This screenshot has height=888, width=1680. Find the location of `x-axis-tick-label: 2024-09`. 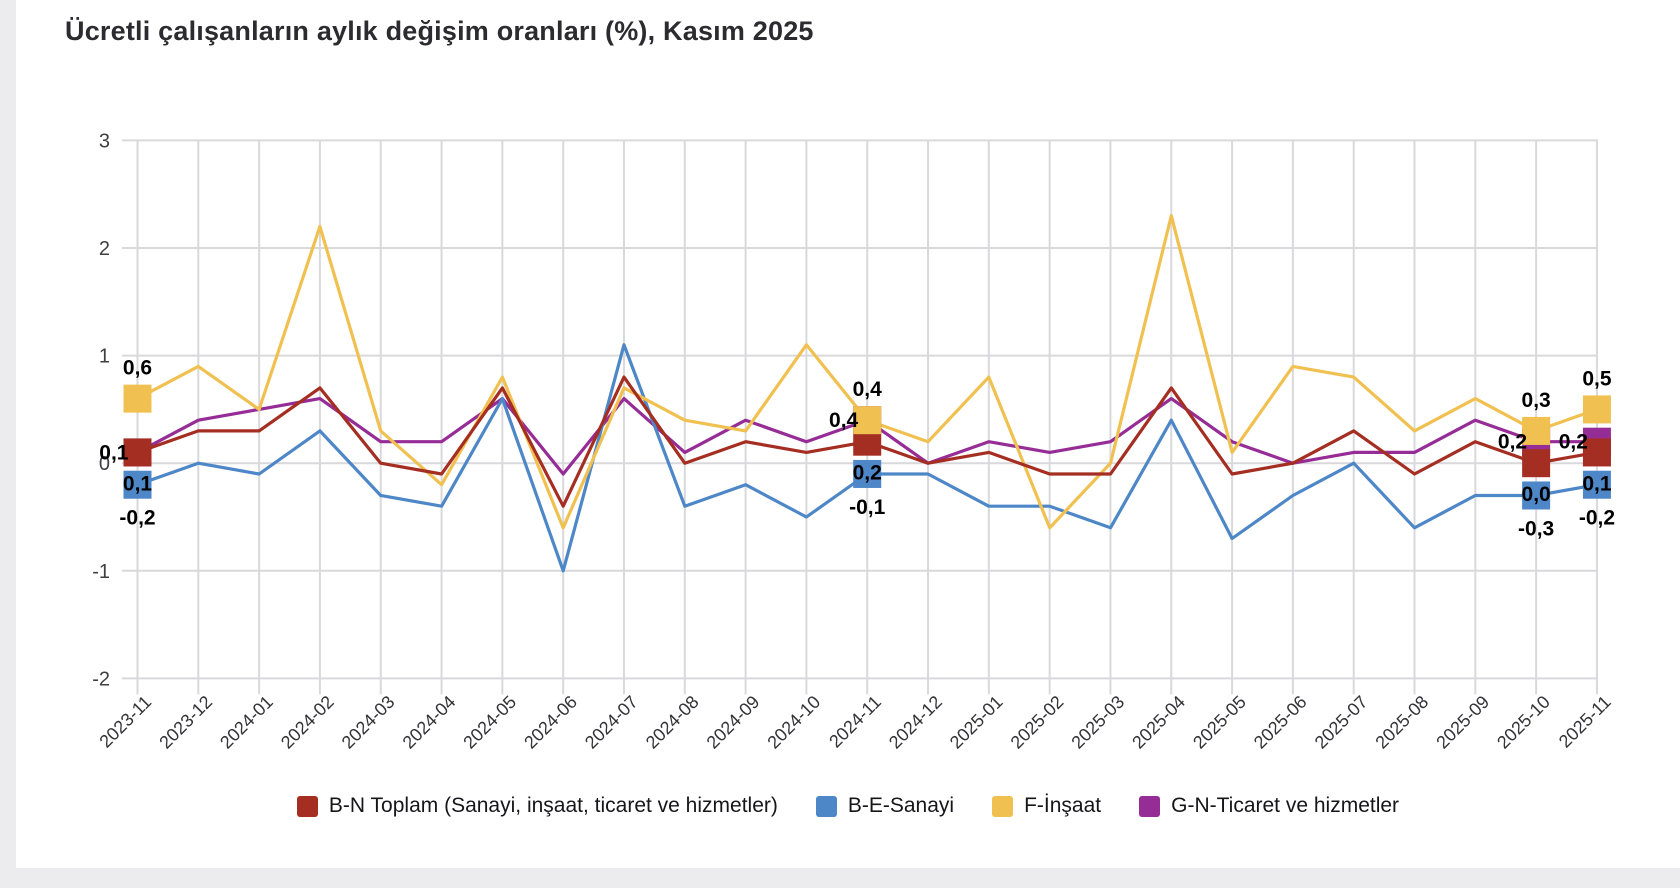

x-axis-tick-label: 2024-09 is located at coordinates (733, 722).